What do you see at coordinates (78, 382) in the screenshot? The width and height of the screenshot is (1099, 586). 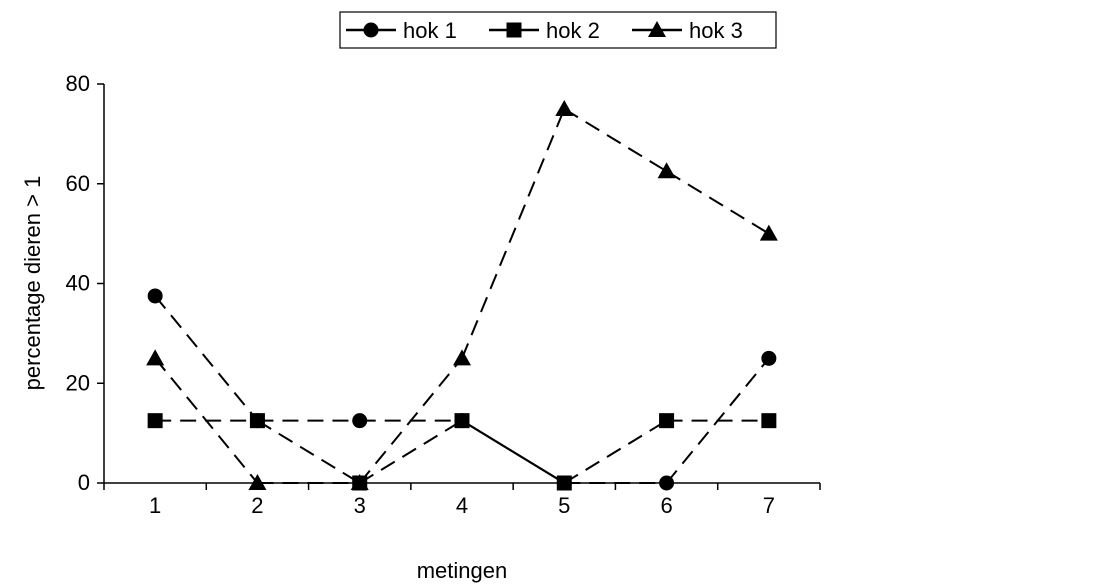 I see `y-tick-label: 20` at bounding box center [78, 382].